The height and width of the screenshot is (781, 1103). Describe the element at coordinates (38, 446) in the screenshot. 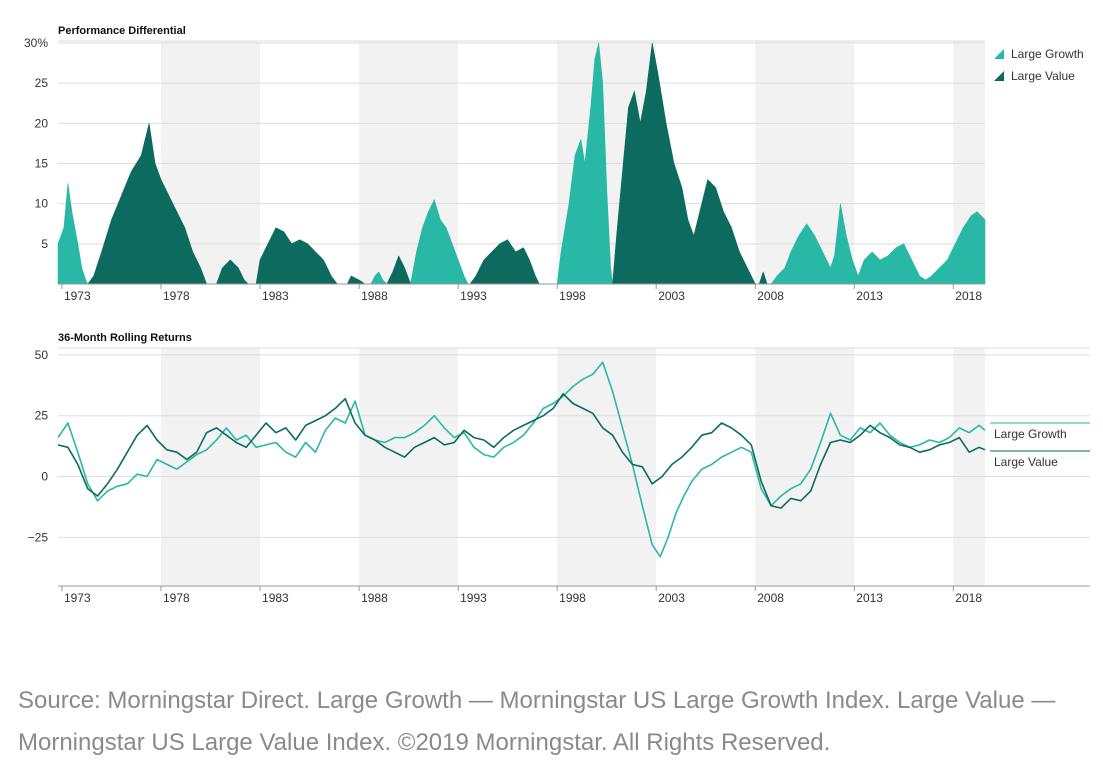

I see `y-axis-tick-labels: 50 25 0 −25` at that location.